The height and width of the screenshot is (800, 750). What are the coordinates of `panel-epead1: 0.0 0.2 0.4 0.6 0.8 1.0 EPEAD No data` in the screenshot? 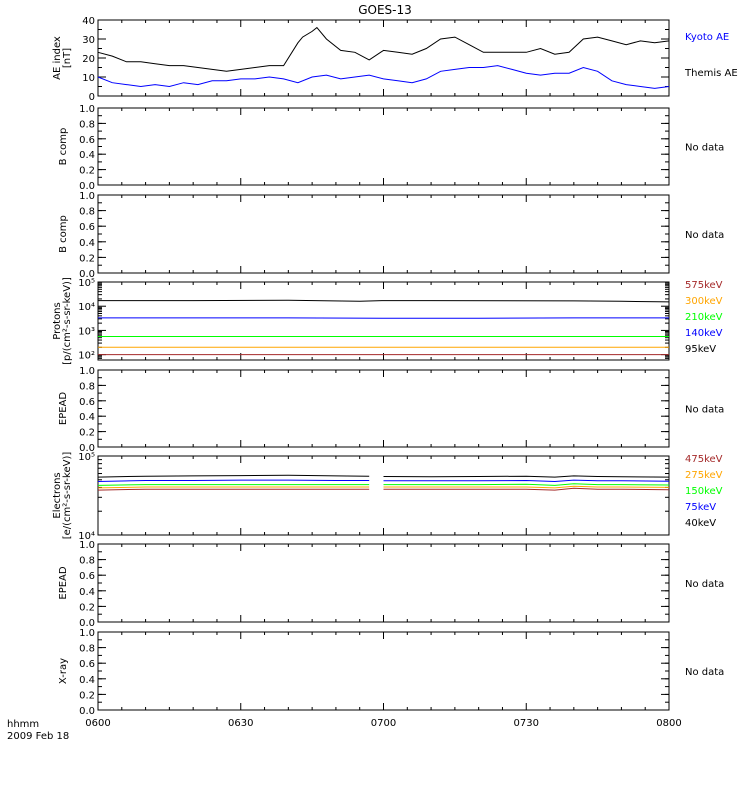 It's located at (391, 410).